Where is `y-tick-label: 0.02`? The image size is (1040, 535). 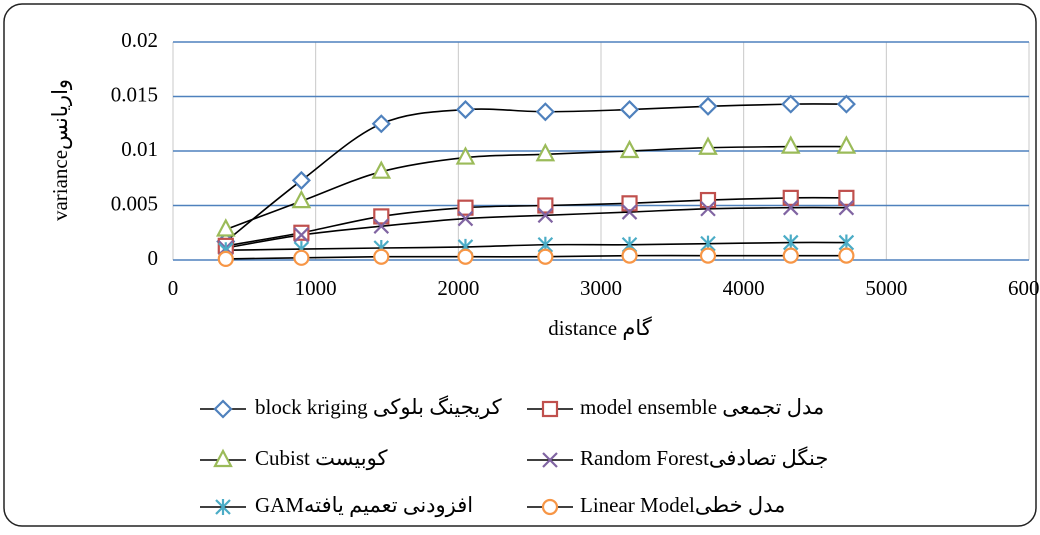
y-tick-label: 0.02 is located at coordinates (139, 40).